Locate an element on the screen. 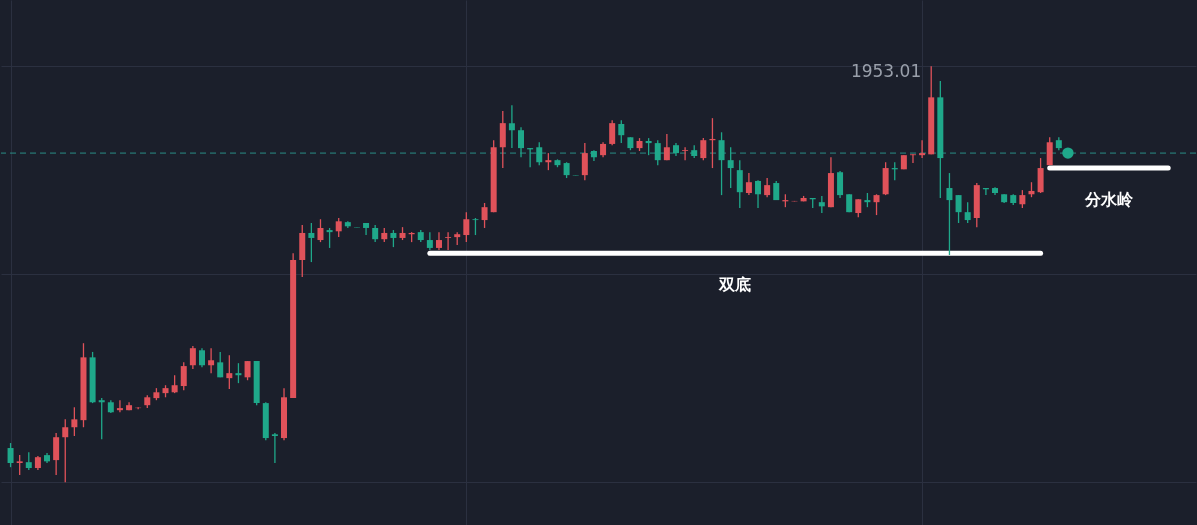 This screenshot has height=525, width=1197. annotation: 1953.01 is located at coordinates (886, 71).